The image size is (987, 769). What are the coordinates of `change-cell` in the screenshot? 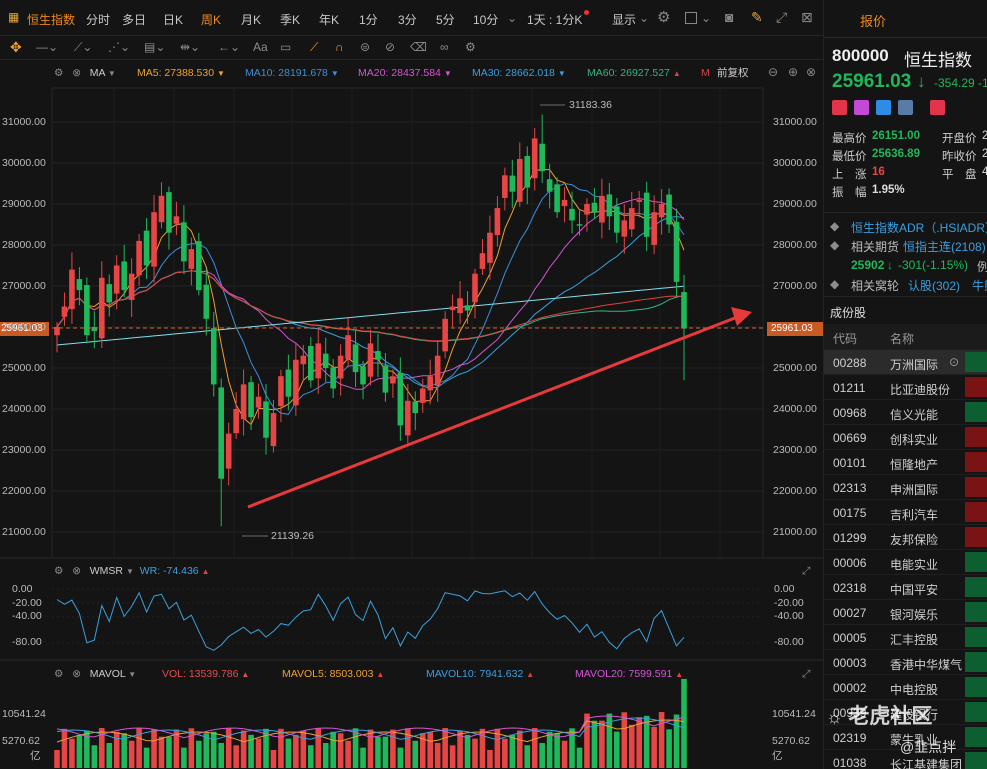 It's located at (976, 562).